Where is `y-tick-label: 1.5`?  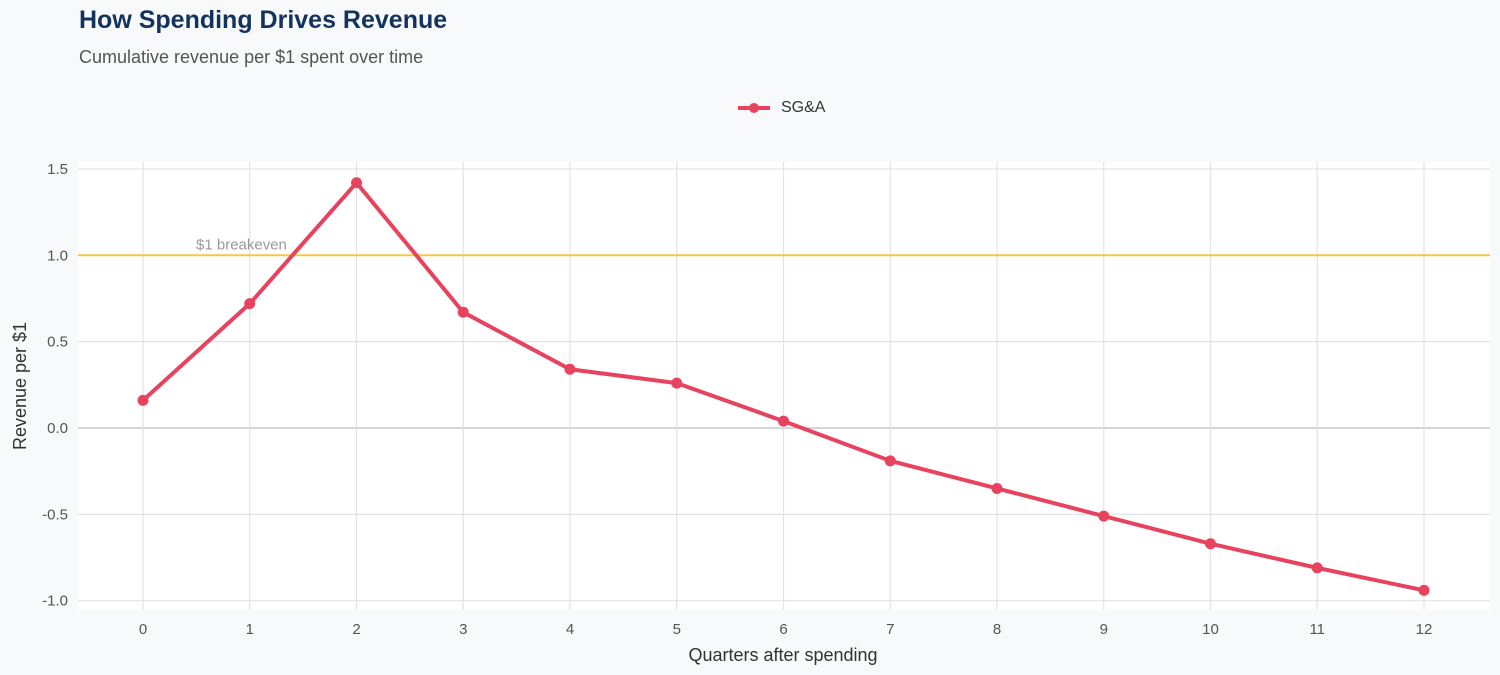
y-tick-label: 1.5 is located at coordinates (57, 169).